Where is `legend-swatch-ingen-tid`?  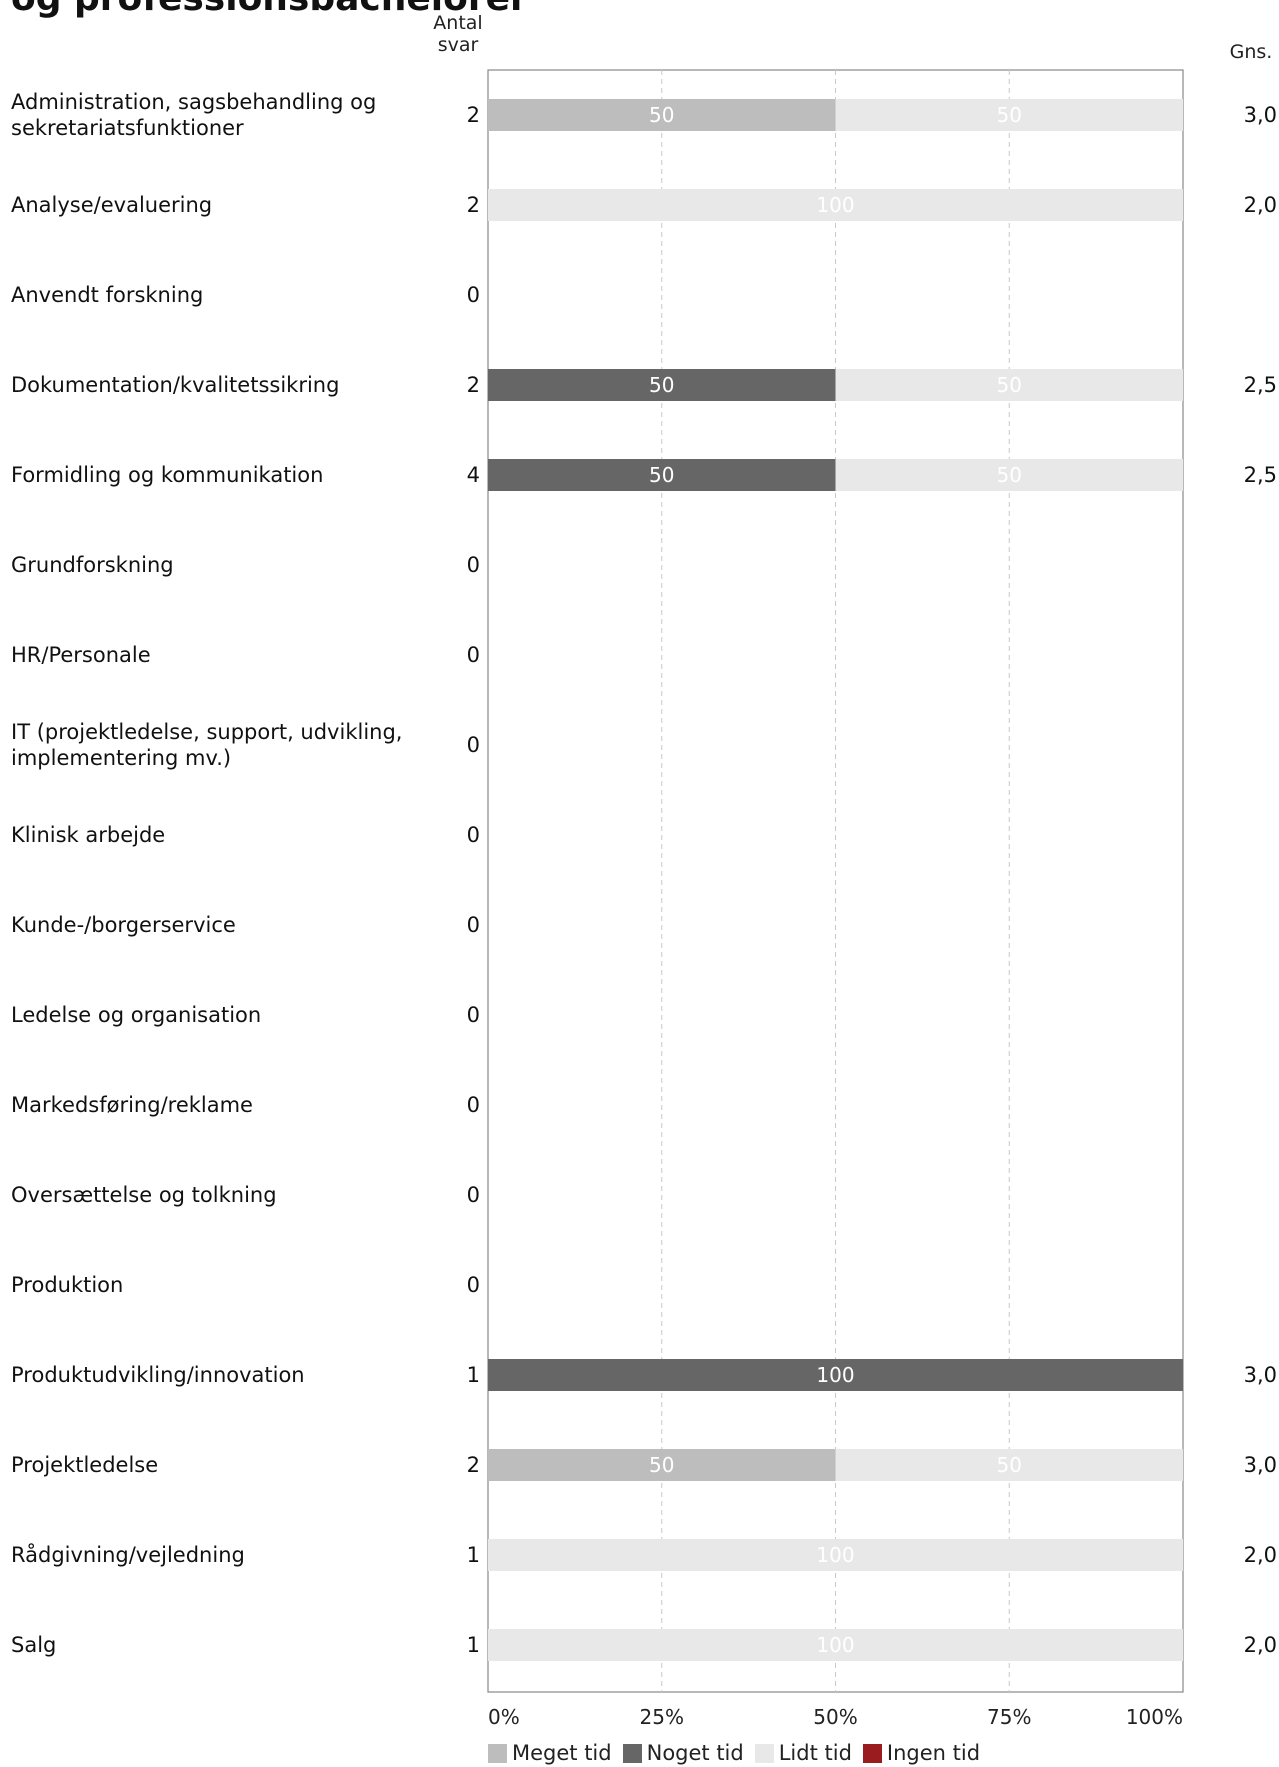 legend-swatch-ingen-tid is located at coordinates (872, 1753).